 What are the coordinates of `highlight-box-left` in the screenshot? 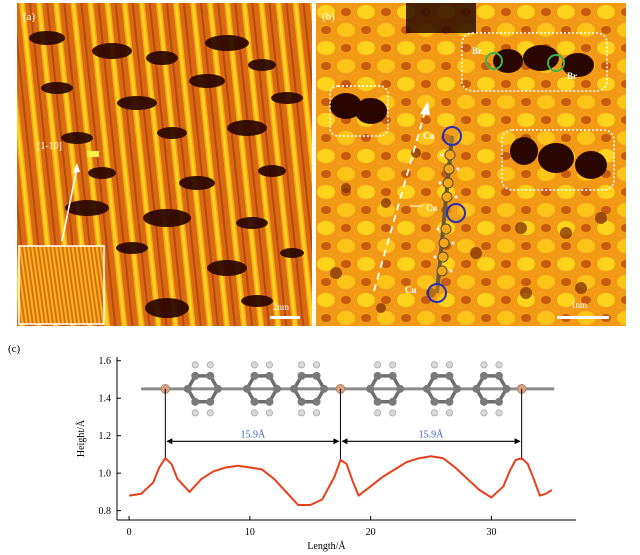 It's located at (359, 111).